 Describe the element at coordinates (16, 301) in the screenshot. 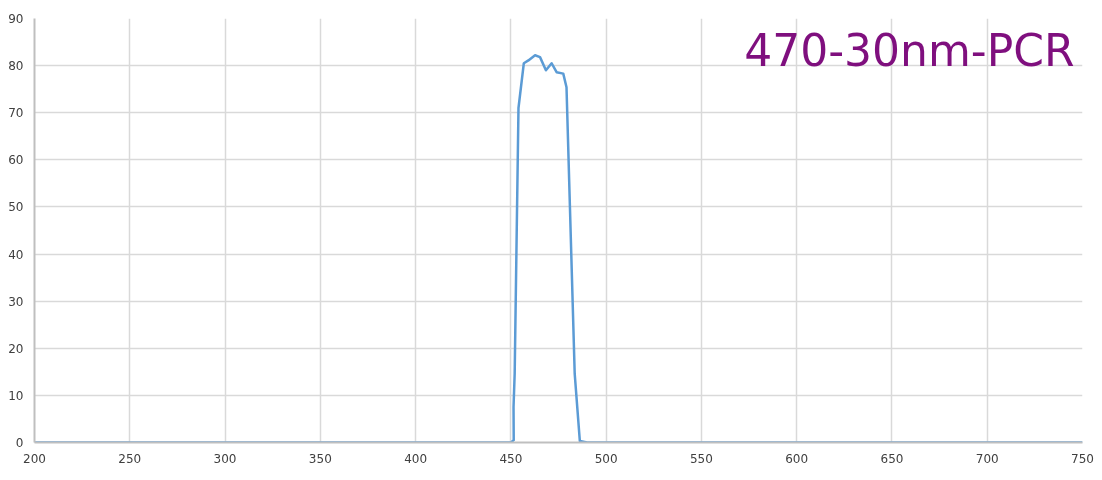

I see `y-tick-label: 30` at that location.